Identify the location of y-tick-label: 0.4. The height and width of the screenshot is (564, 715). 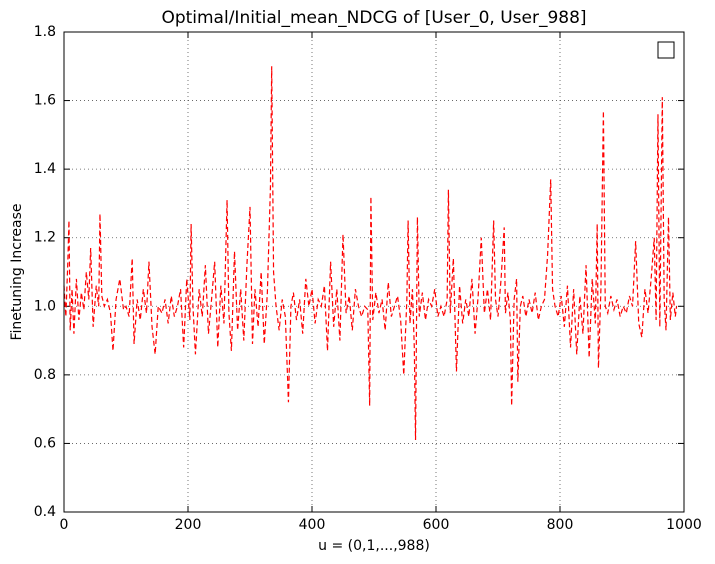
(45, 512).